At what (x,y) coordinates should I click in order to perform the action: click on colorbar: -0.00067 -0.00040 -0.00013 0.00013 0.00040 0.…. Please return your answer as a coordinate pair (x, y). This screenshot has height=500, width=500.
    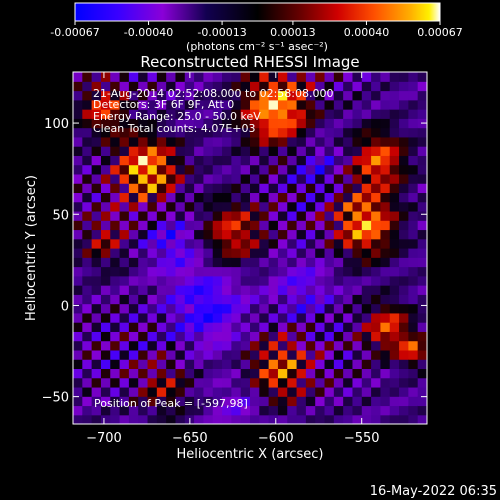
    Looking at the image, I should click on (256, 27).